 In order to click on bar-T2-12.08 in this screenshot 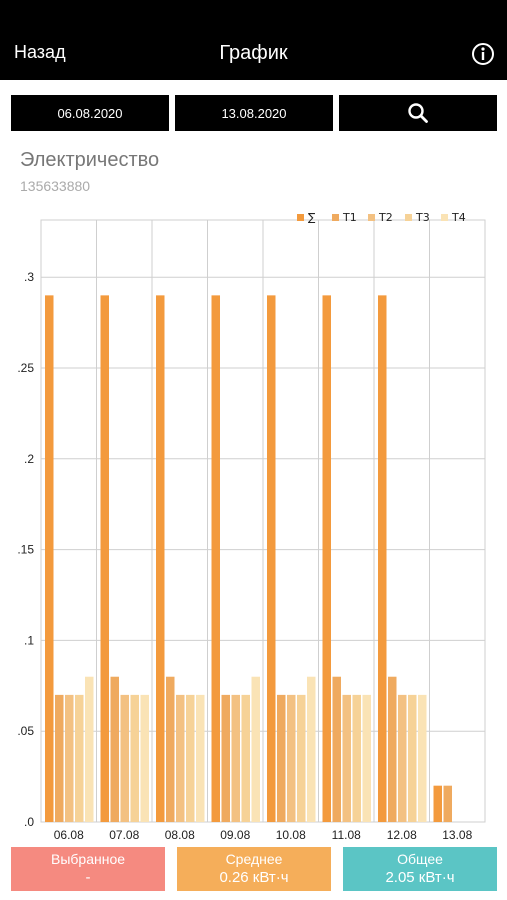, I will do `click(402, 758)`.